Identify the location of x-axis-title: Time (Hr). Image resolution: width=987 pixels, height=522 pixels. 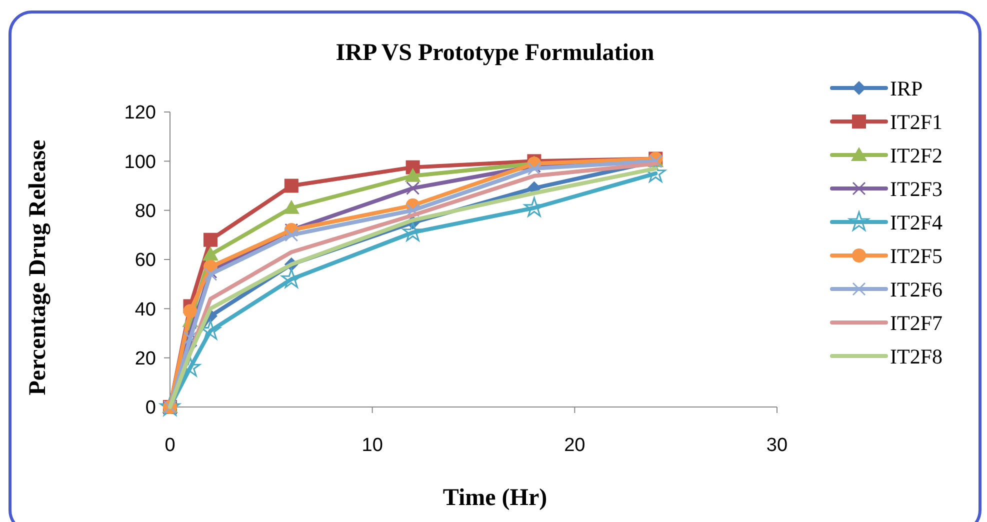
(495, 498).